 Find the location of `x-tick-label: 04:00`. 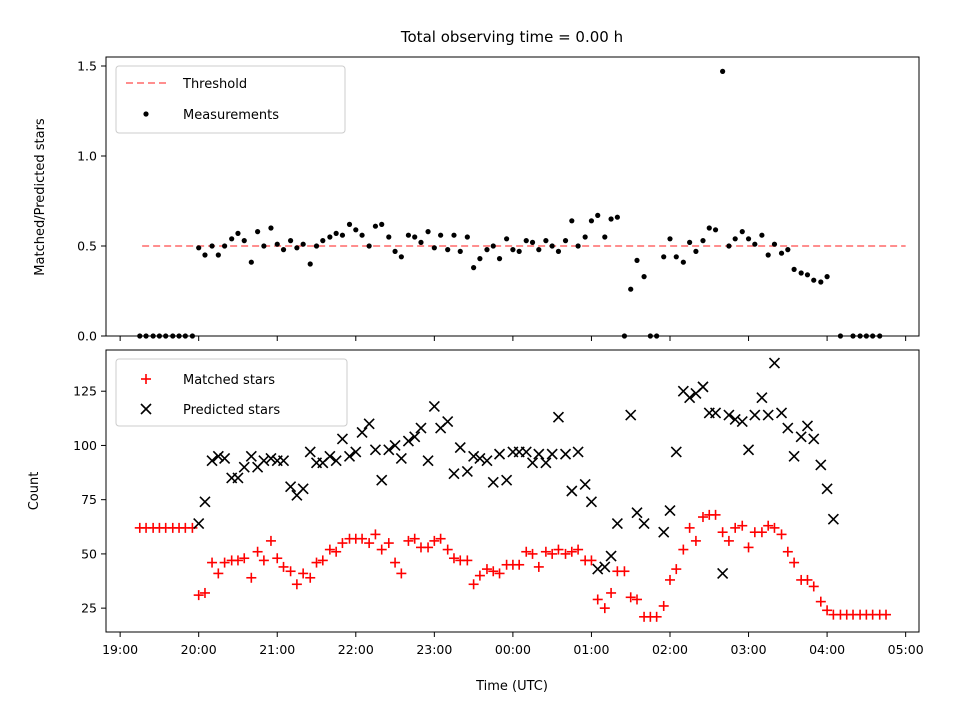

x-tick-label: 04:00 is located at coordinates (827, 649).